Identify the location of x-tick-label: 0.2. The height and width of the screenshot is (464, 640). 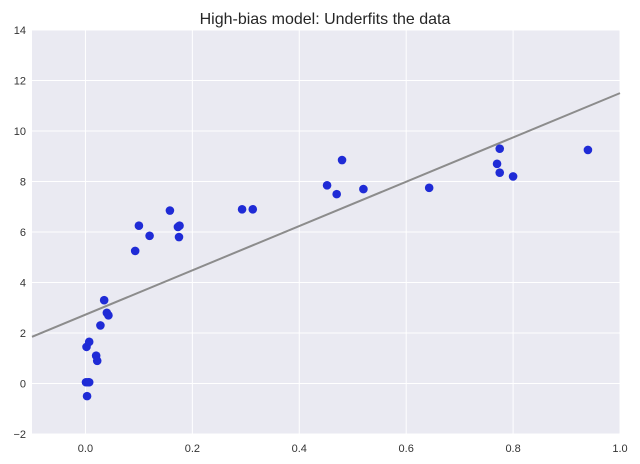
(192, 449).